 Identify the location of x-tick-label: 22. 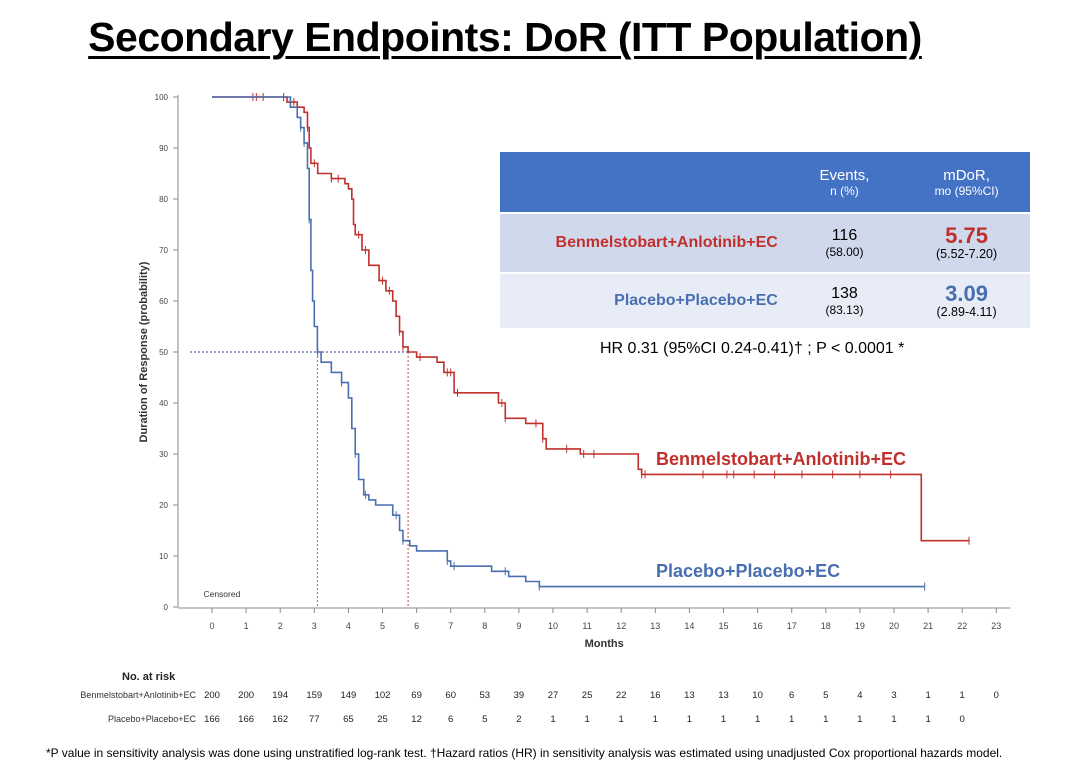
(962, 626).